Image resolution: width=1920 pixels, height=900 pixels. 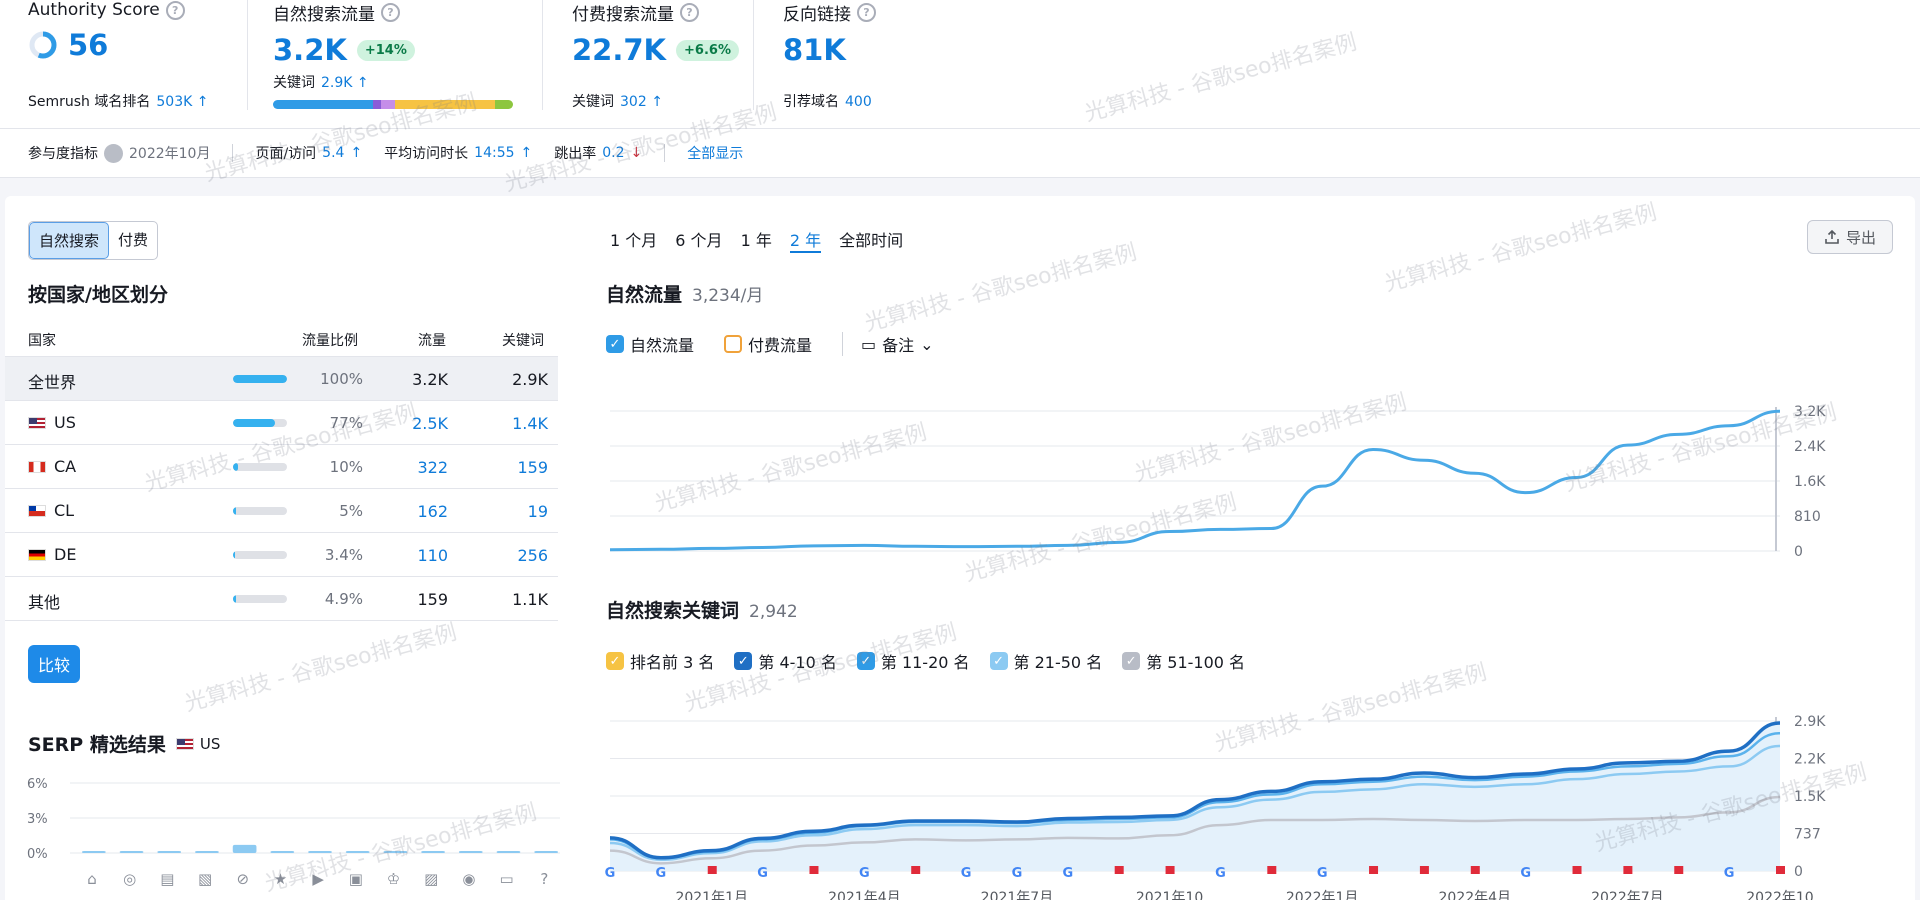 What do you see at coordinates (530, 423) in the screenshot?
I see `keywords-value: 1.4K` at bounding box center [530, 423].